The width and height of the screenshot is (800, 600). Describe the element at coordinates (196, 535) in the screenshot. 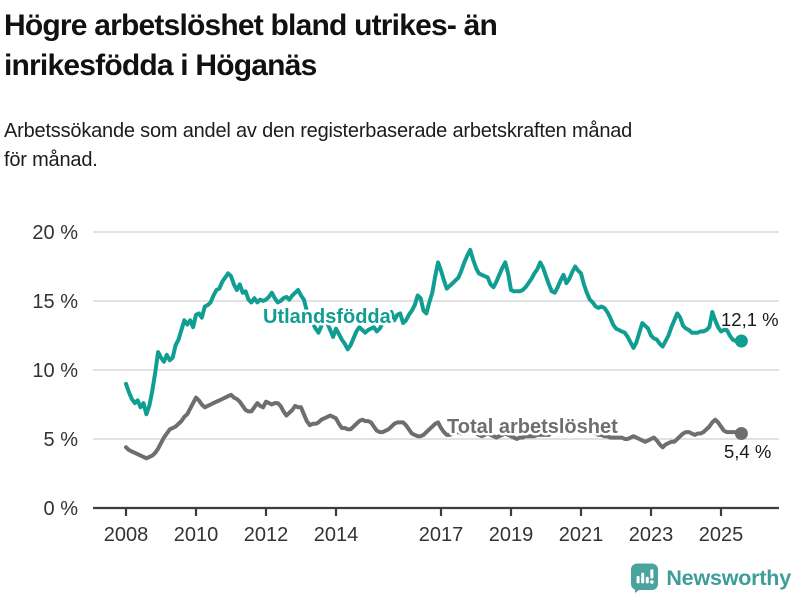

I see `x-tick-label-2010: 2010` at that location.